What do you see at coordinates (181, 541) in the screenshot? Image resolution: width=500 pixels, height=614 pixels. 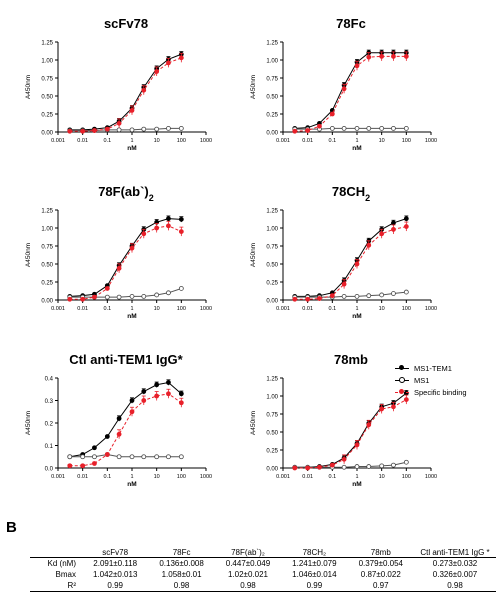 I see `table-header-cell: 78Fc` at bounding box center [181, 541].